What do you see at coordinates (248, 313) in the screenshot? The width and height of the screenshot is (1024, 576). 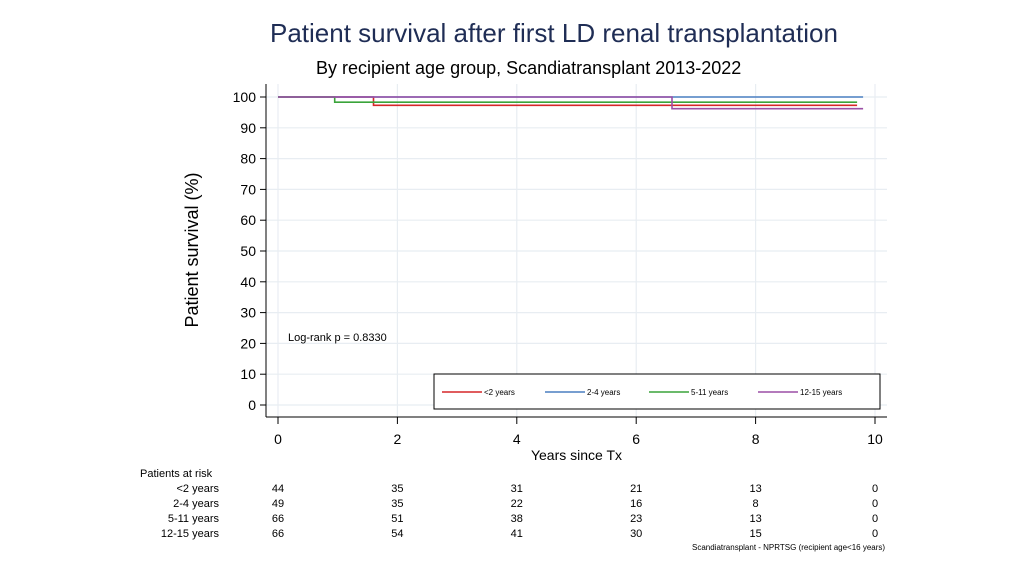 I see `y-tick-label: 30` at bounding box center [248, 313].